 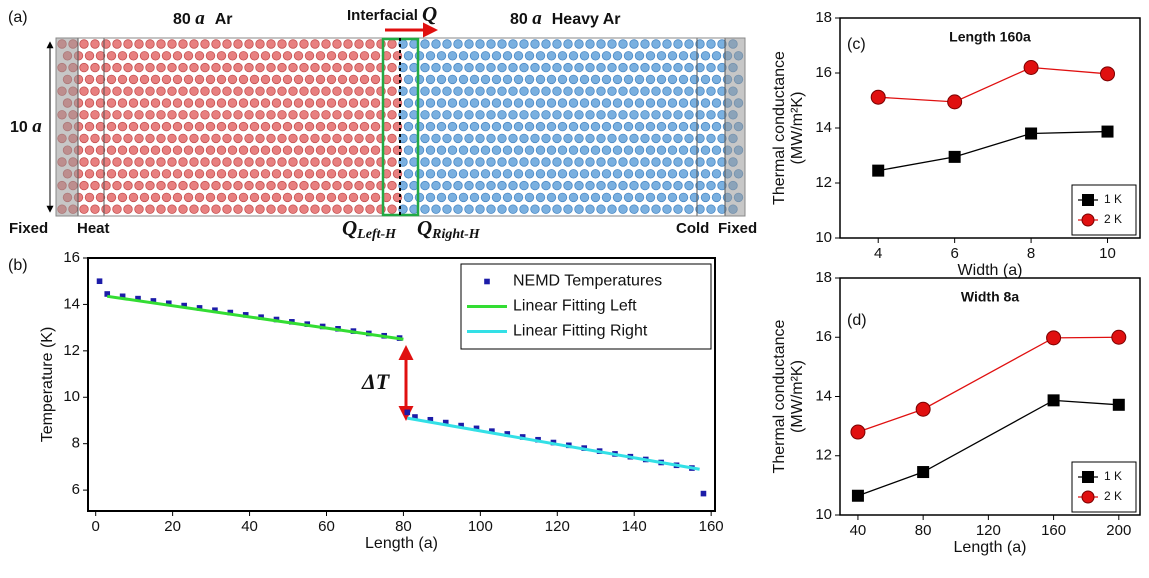 What do you see at coordinates (376, 381) in the screenshot?
I see `annotation: ΔT` at bounding box center [376, 381].